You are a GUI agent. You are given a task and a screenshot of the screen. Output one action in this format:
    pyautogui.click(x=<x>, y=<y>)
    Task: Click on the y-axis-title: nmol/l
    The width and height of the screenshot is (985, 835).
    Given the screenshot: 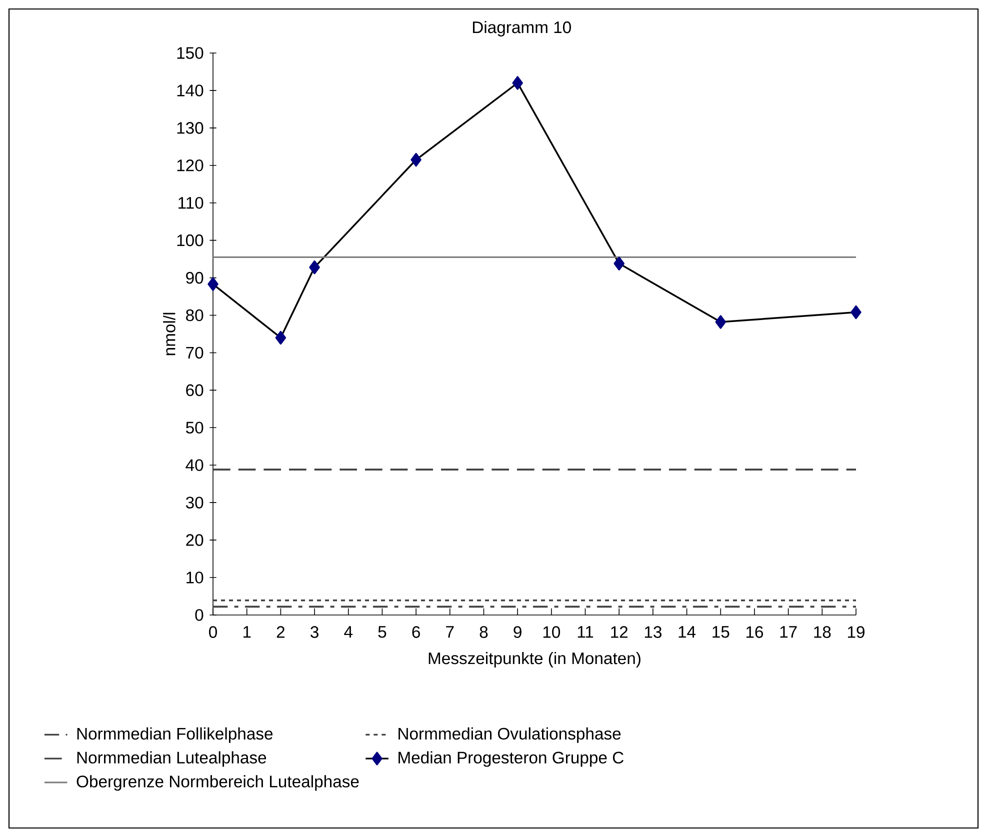 What is the action you would take?
    pyautogui.click(x=169, y=334)
    